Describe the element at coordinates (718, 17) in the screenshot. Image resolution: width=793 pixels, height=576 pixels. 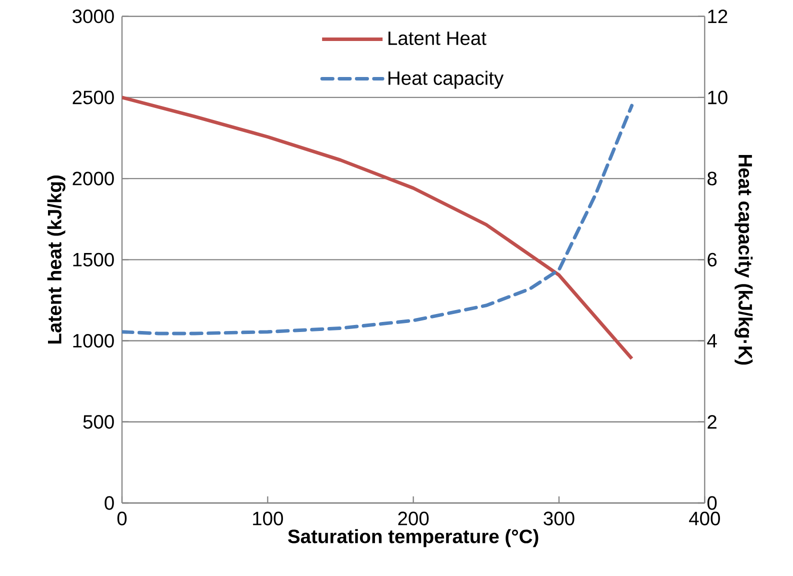
I see `y2-tick-label: 12` at that location.